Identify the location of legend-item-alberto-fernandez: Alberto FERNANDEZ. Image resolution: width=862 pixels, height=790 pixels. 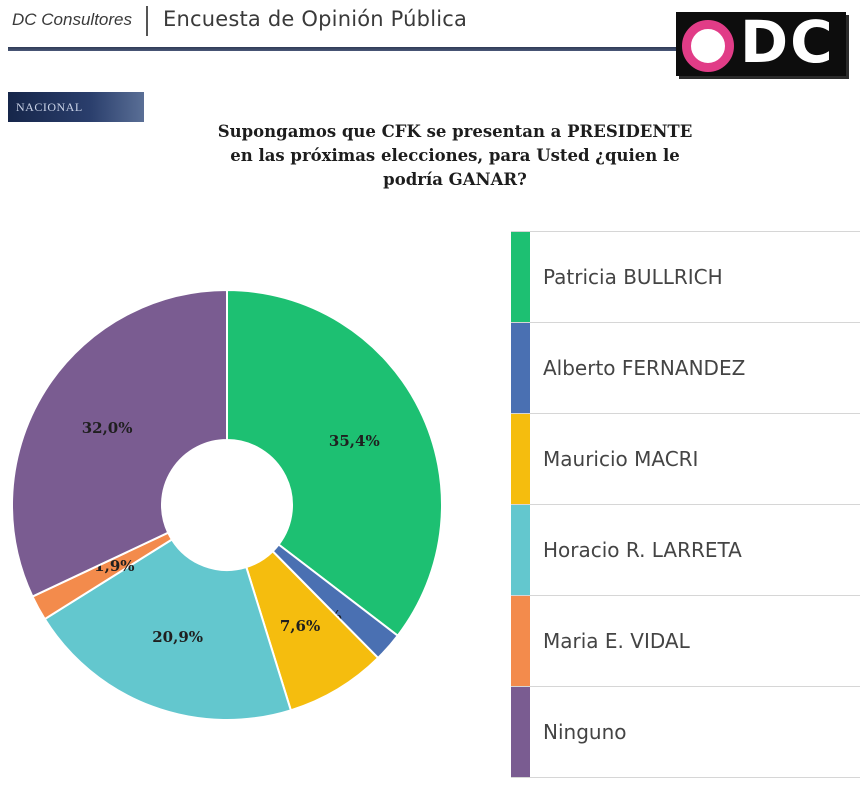
(685, 368).